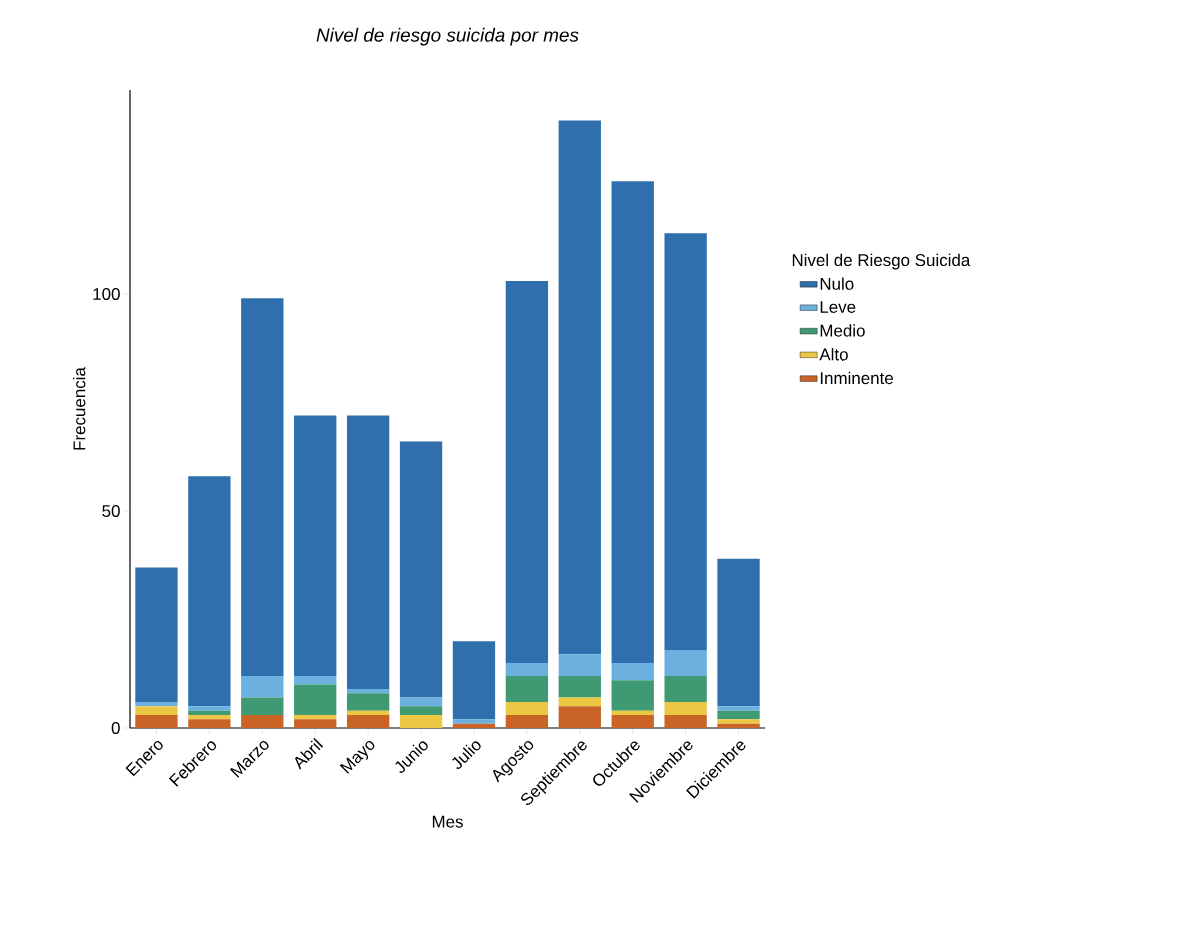 The height and width of the screenshot is (928, 1177). I want to click on y-tick-label: 100, so click(106, 293).